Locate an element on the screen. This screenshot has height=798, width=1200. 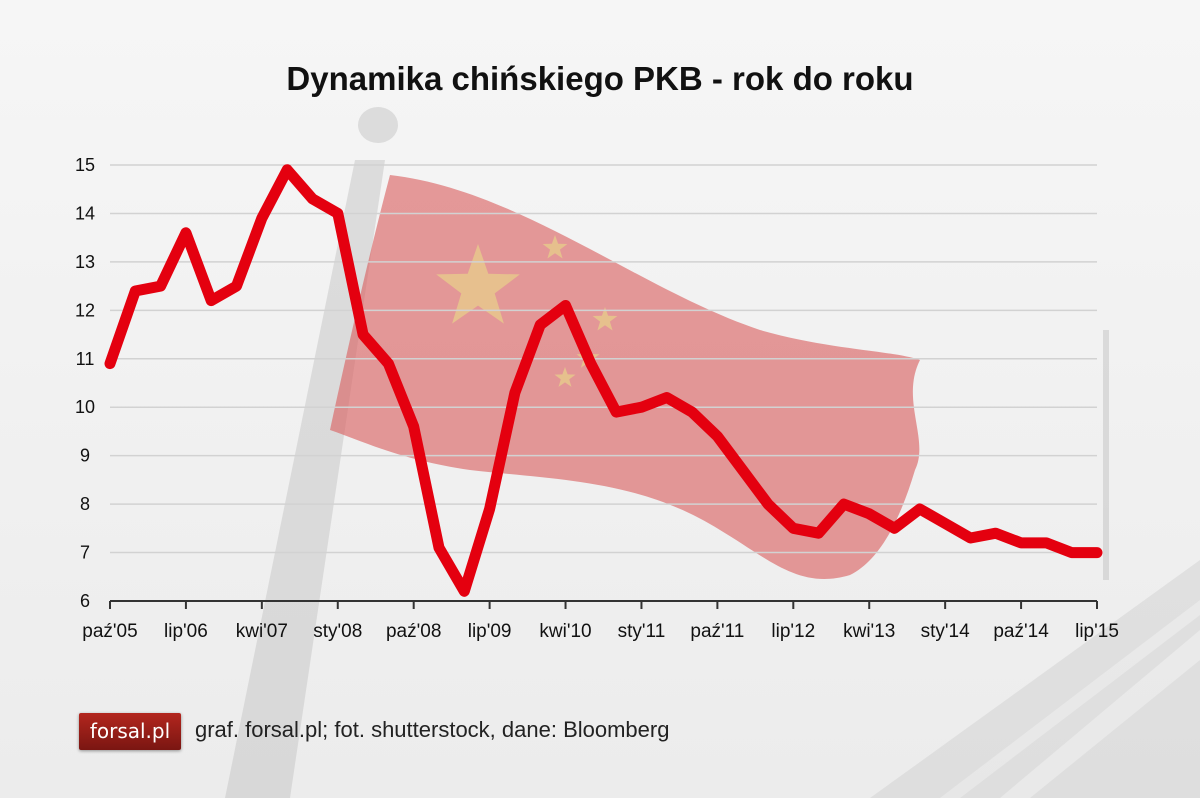
x-tick-label: lip'09 is located at coordinates (490, 631).